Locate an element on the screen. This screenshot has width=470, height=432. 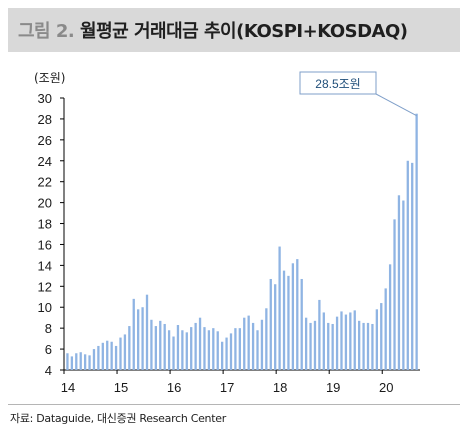
figure-title: 그림 2. 월평균 거래대금 추이(KOSPI+KOSDAQ) is located at coordinates (213, 30).